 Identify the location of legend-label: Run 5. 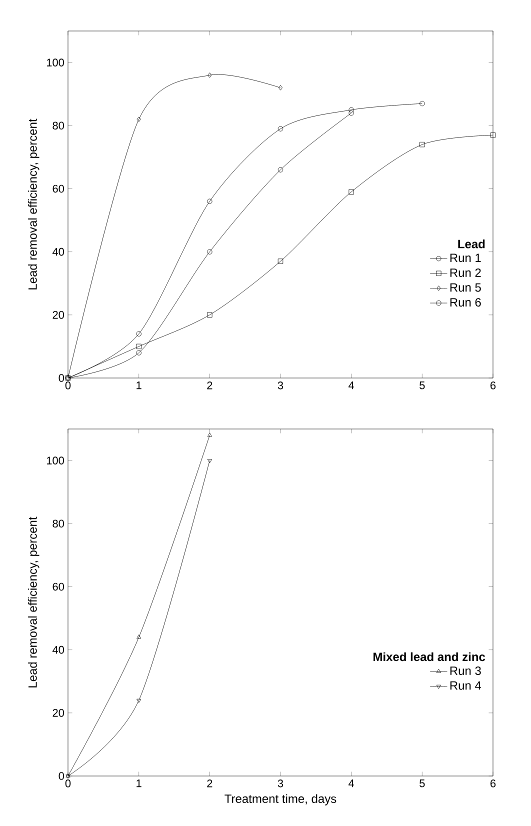
(465, 287).